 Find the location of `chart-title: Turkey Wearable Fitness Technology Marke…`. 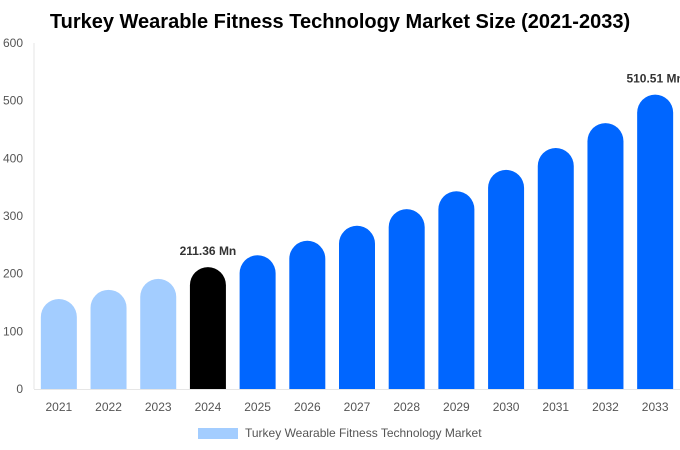

chart-title: Turkey Wearable Fitness Technology Marke… is located at coordinates (340, 22).